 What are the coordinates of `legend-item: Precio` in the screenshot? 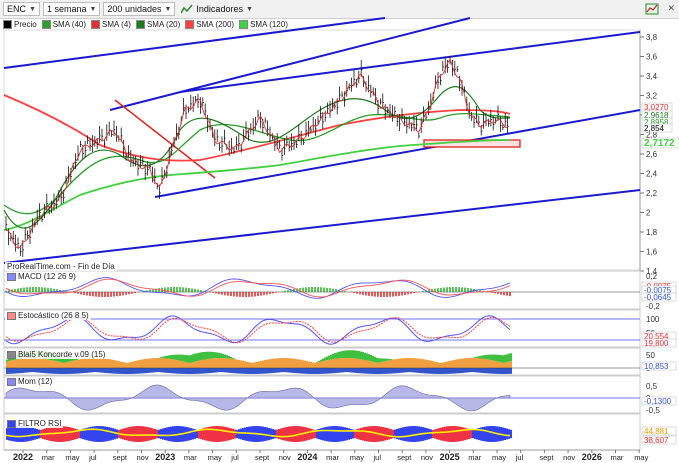 It's located at (20, 24).